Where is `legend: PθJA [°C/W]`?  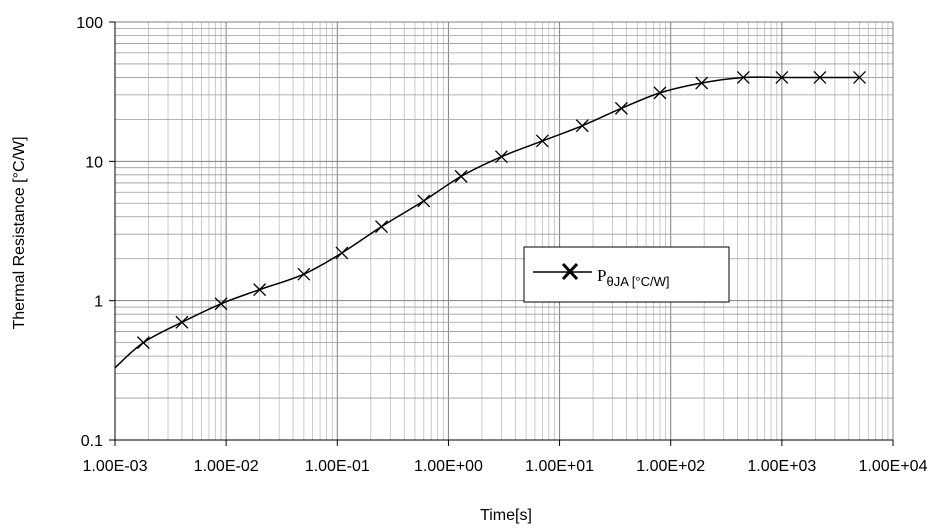 legend: PθJA [°C/W] is located at coordinates (626, 274).